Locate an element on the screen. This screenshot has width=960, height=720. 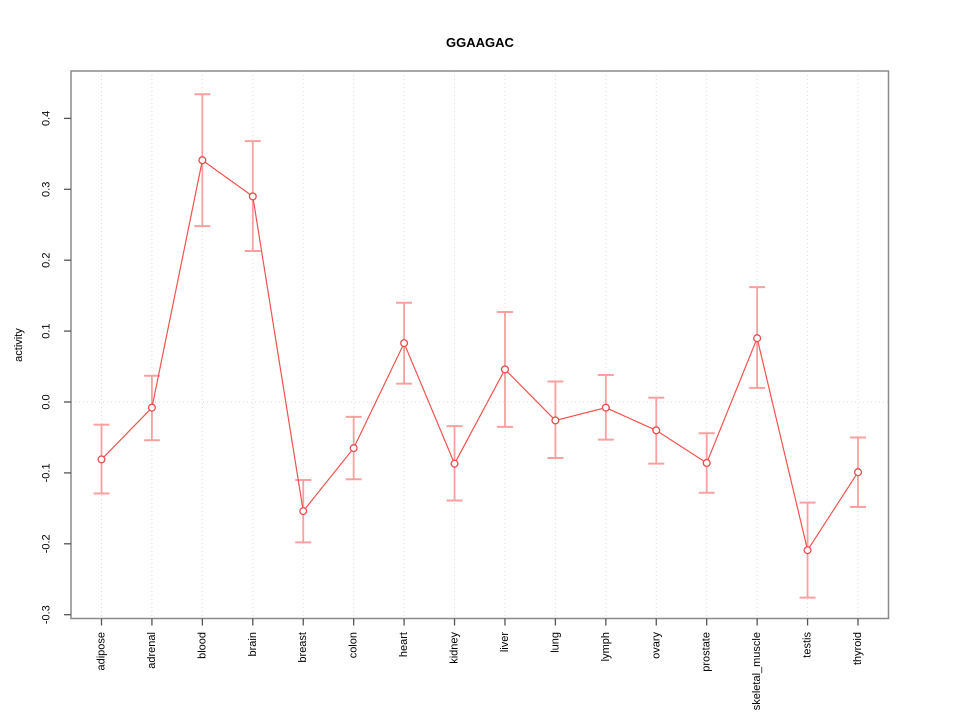
x-tick-label: skeletal_muscle is located at coordinates (757, 671).